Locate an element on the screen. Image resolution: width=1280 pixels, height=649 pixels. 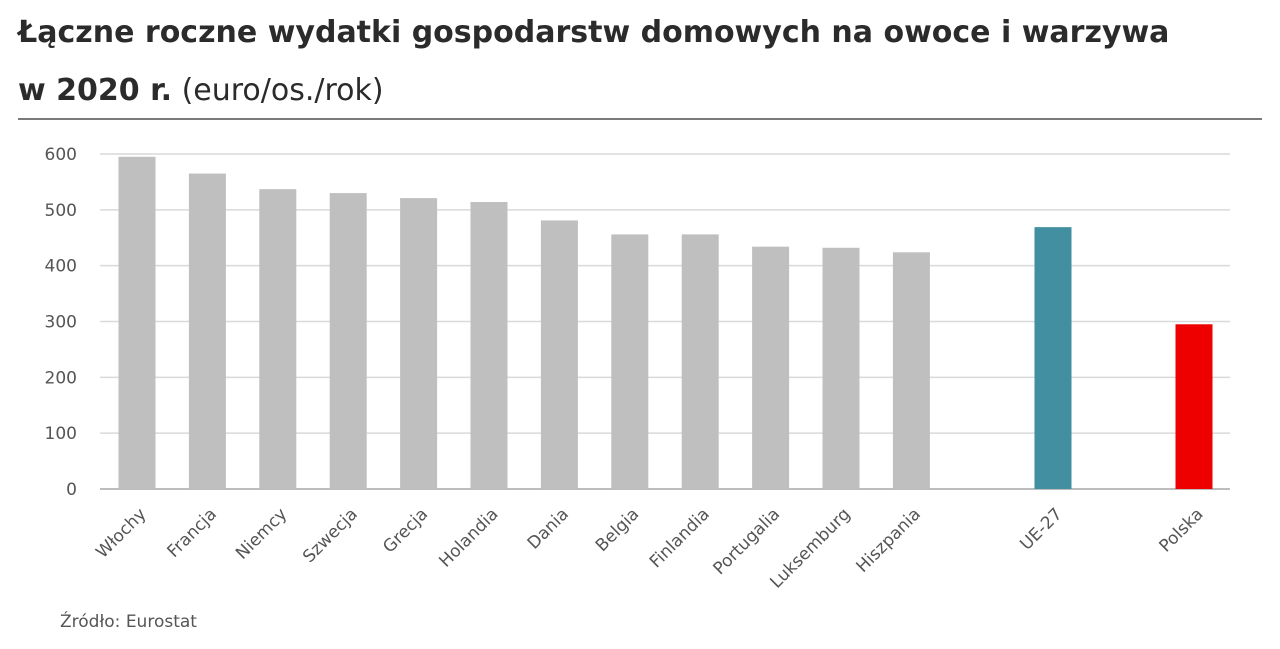
title-divider is located at coordinates (640, 119).